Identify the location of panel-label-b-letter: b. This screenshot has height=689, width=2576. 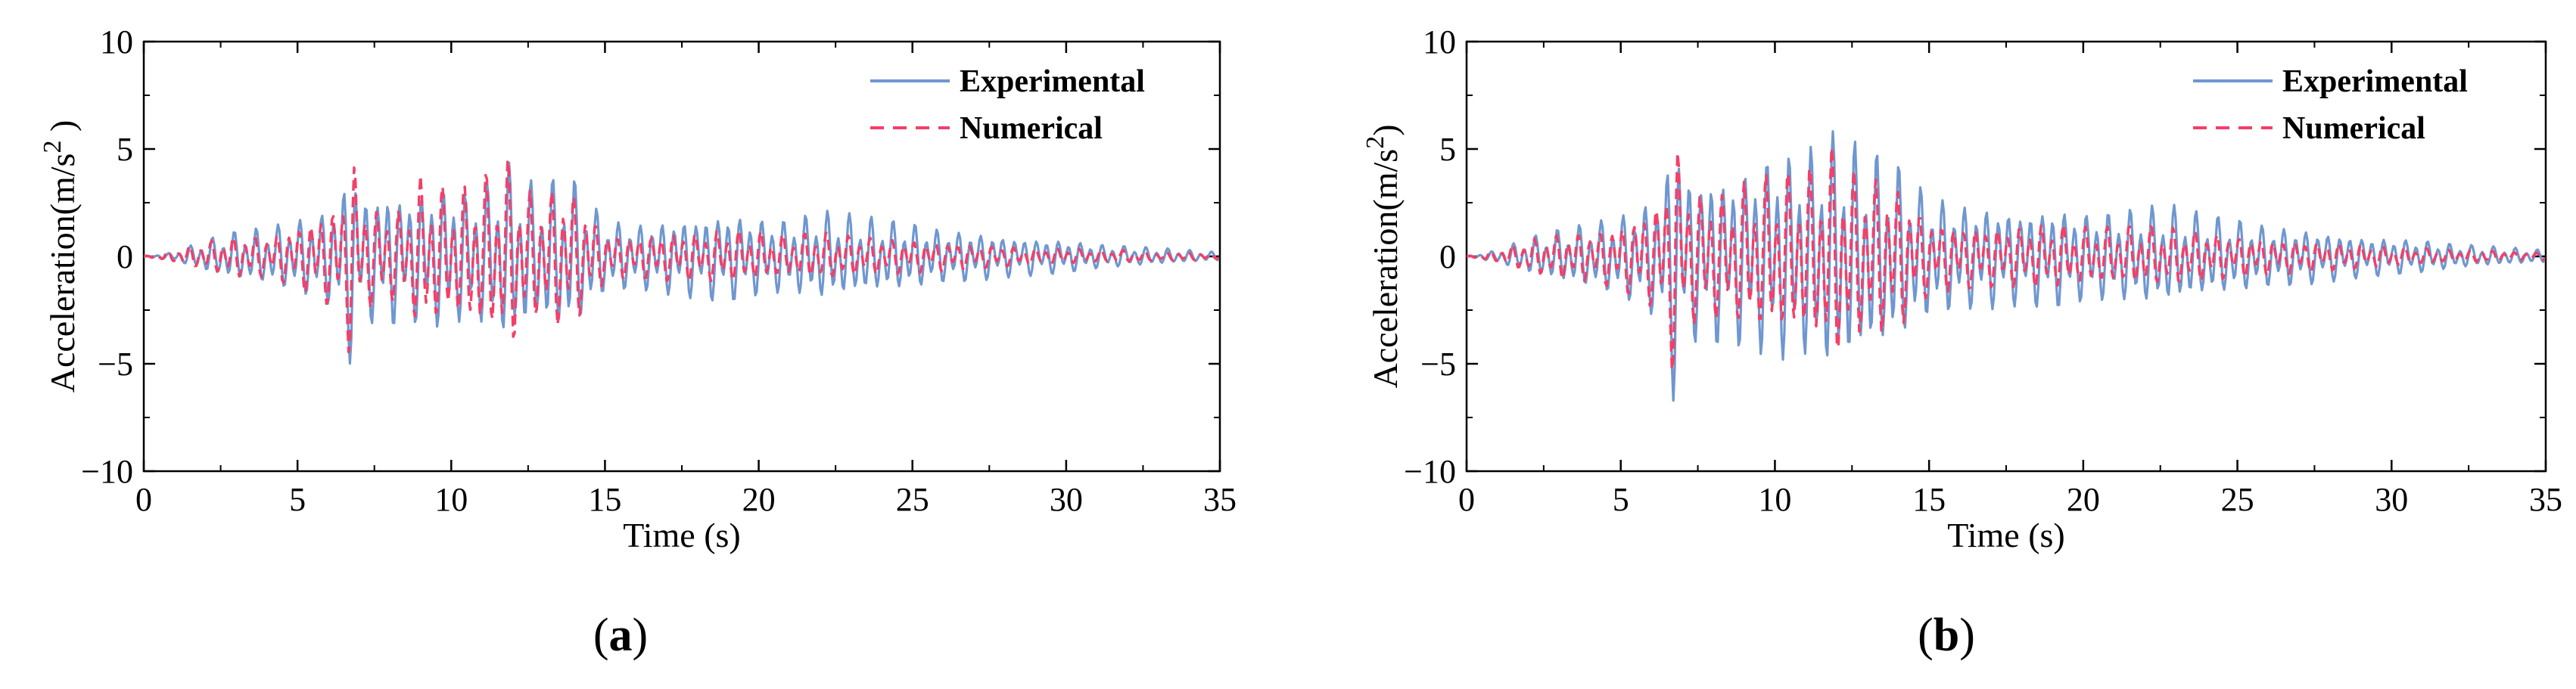
(1946, 635).